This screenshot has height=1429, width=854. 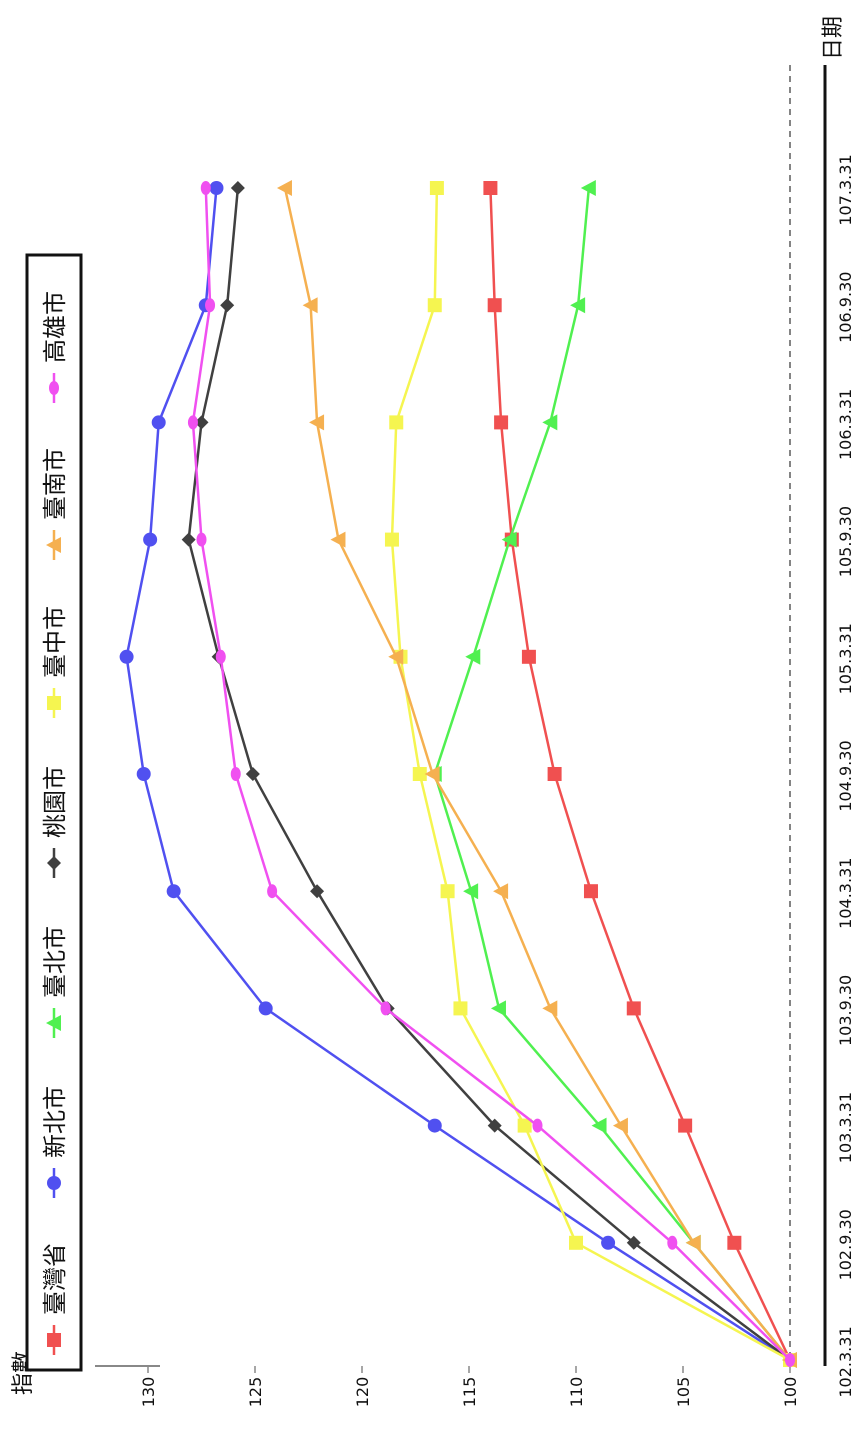 What do you see at coordinates (845, 1010) in the screenshot?
I see `x-tick-label-3: 103.9.30` at bounding box center [845, 1010].